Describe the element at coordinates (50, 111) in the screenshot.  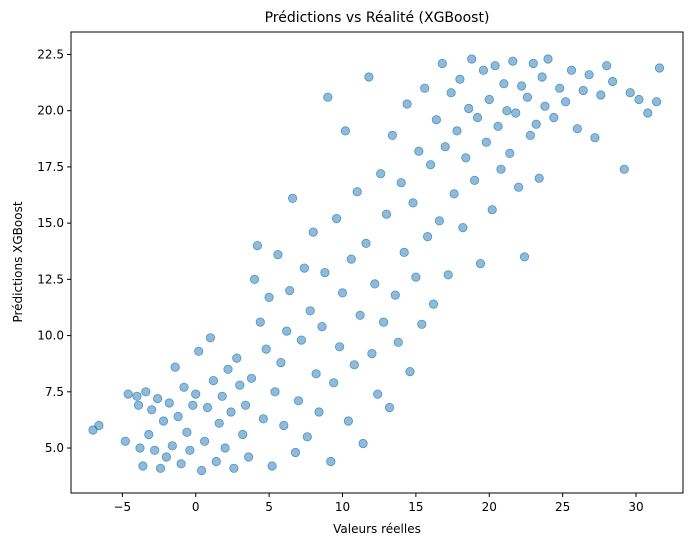
I see `y-tick-label: 20.0` at that location.